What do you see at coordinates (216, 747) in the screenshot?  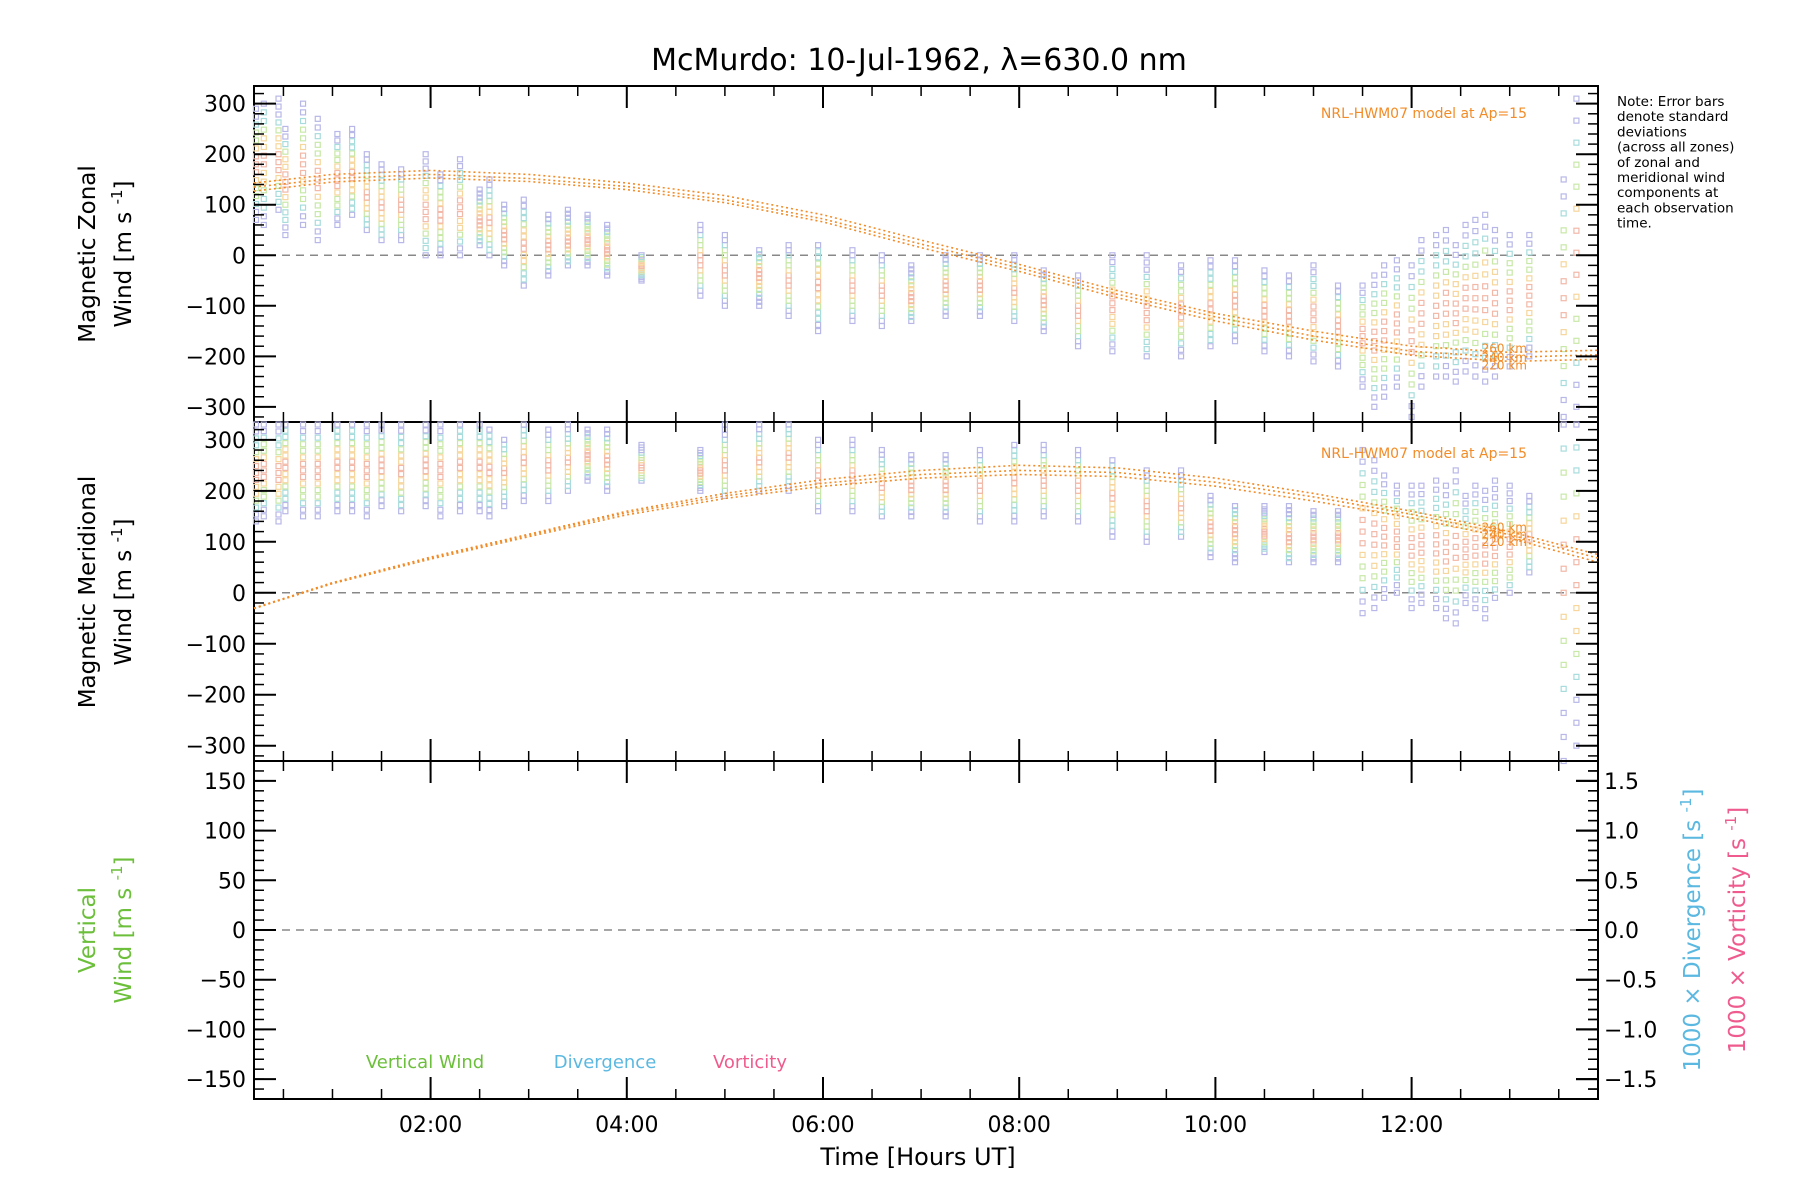 I see `y-tick-label: −300` at bounding box center [216, 747].